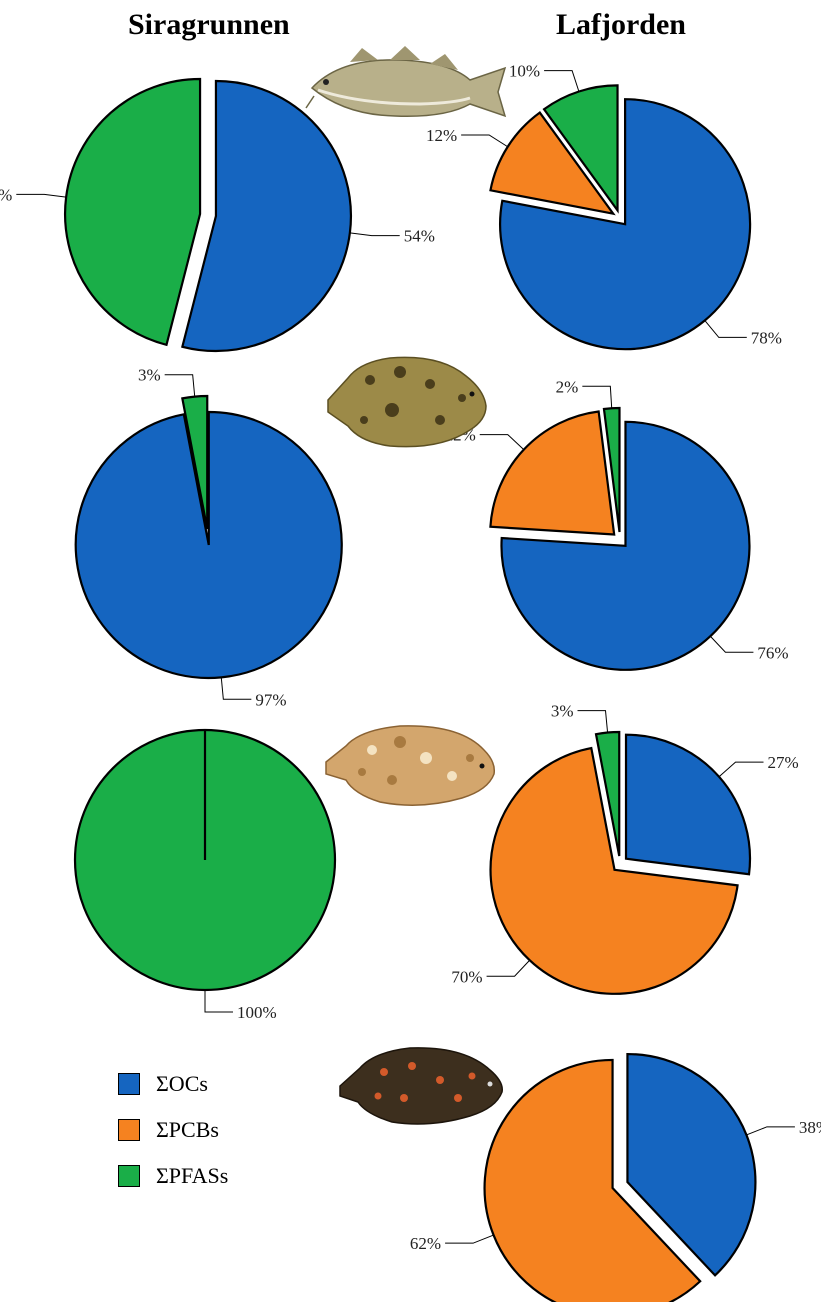  I want to click on legend-item-pcbs: ΣPCBs, so click(173, 1130).